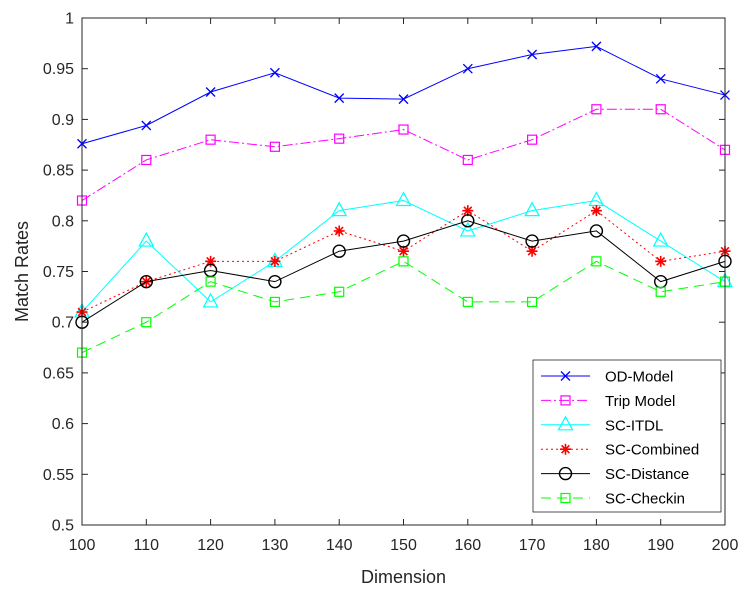 Image resolution: width=747 pixels, height=594 pixels. I want to click on x-tick-label: 170, so click(532, 545).